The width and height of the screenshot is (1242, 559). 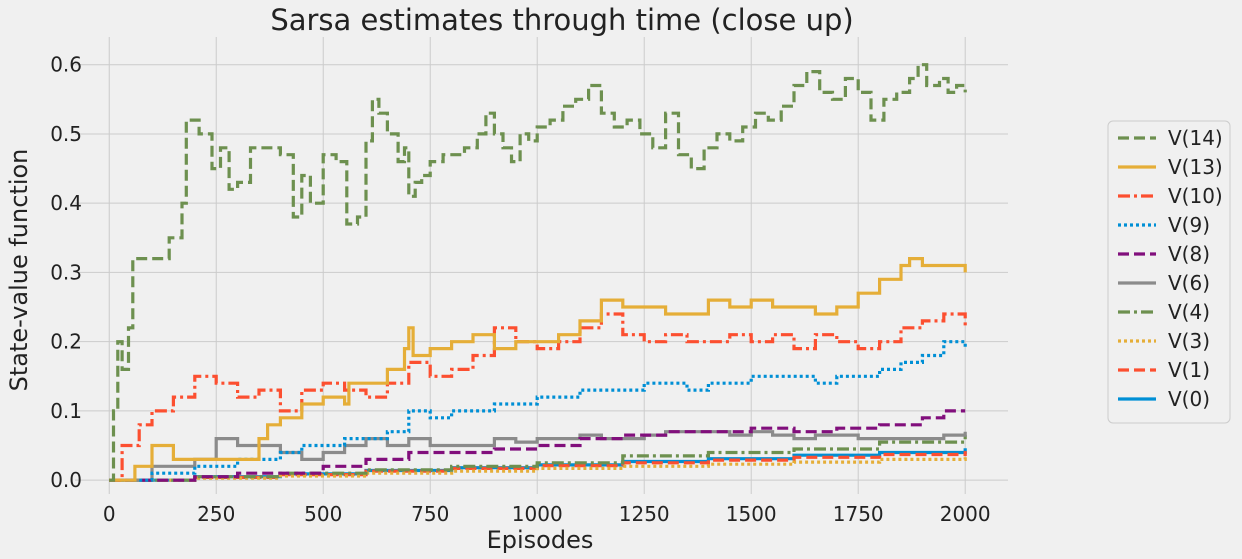 What do you see at coordinates (1189, 254) in the screenshot?
I see `legend-label: V(8)` at bounding box center [1189, 254].